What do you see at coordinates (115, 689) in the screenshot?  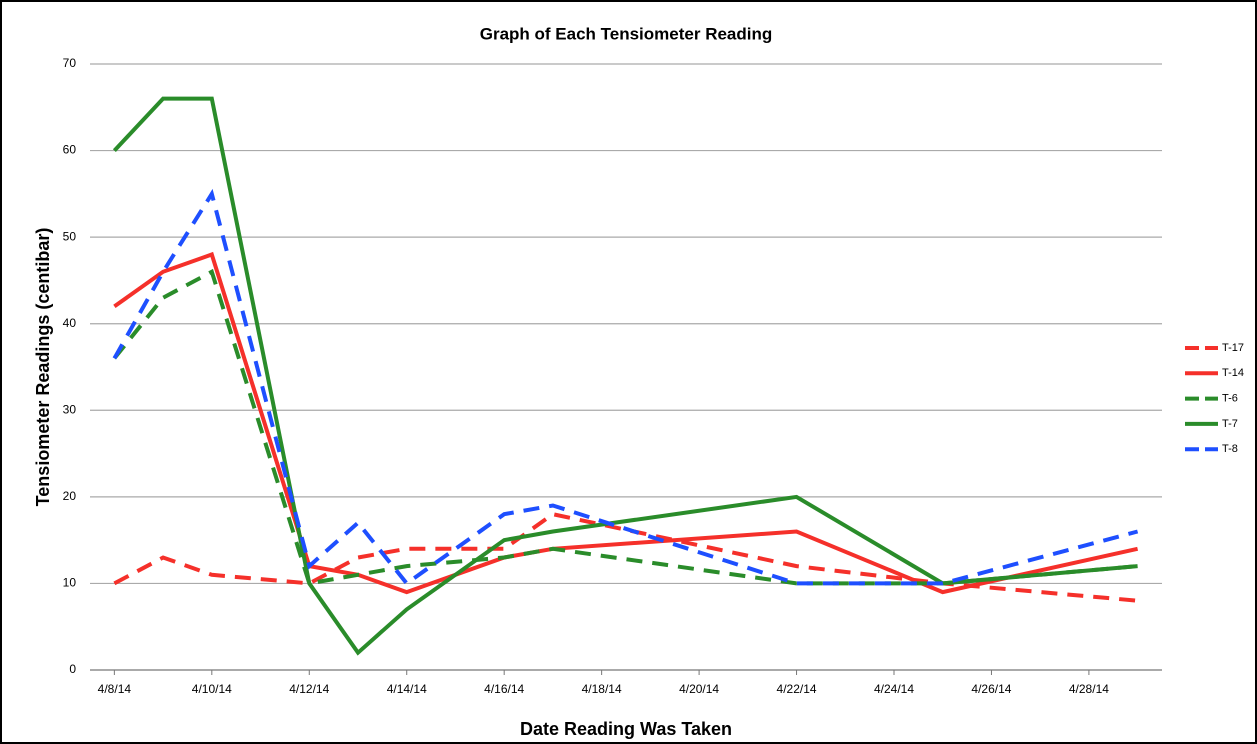 I see `x-tick-label: 4/8/14` at bounding box center [115, 689].